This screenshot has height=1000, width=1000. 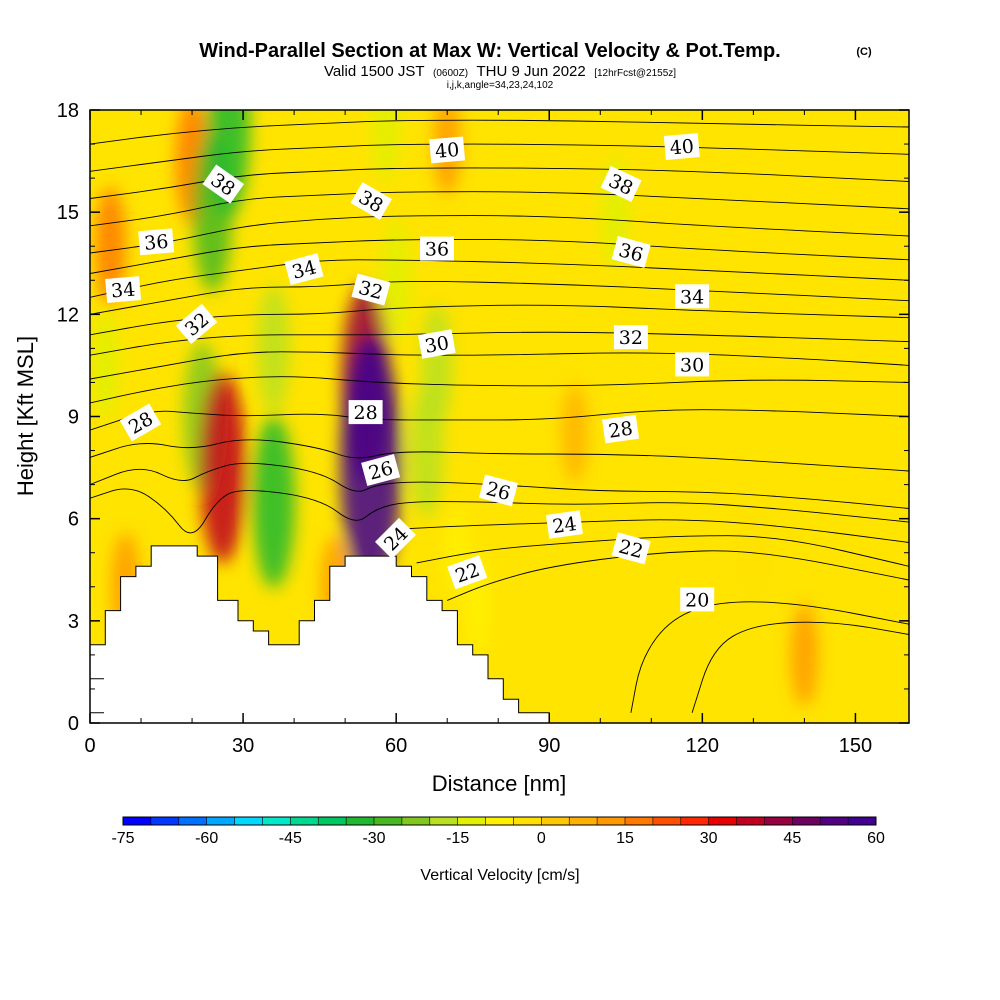 I want to click on contour-label-22: 24, so click(x=564, y=524).